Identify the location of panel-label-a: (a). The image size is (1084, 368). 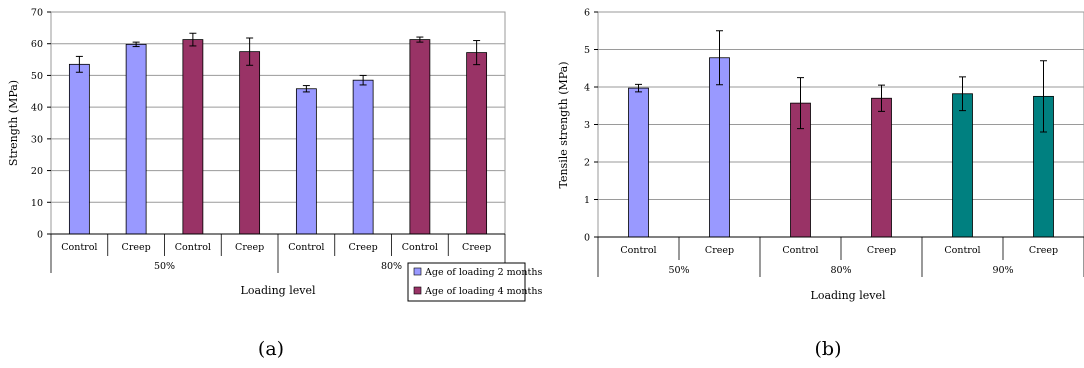
(271, 349).